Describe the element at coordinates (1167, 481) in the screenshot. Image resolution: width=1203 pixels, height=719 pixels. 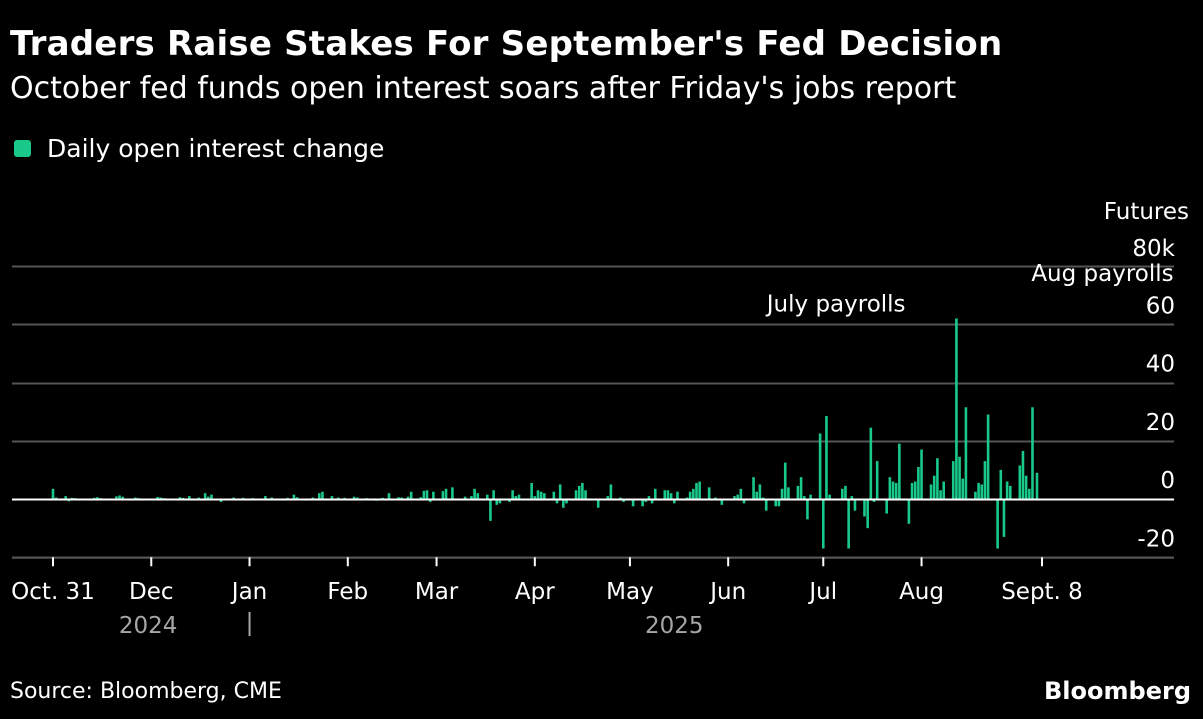
I see `y-tick-label: 0` at that location.